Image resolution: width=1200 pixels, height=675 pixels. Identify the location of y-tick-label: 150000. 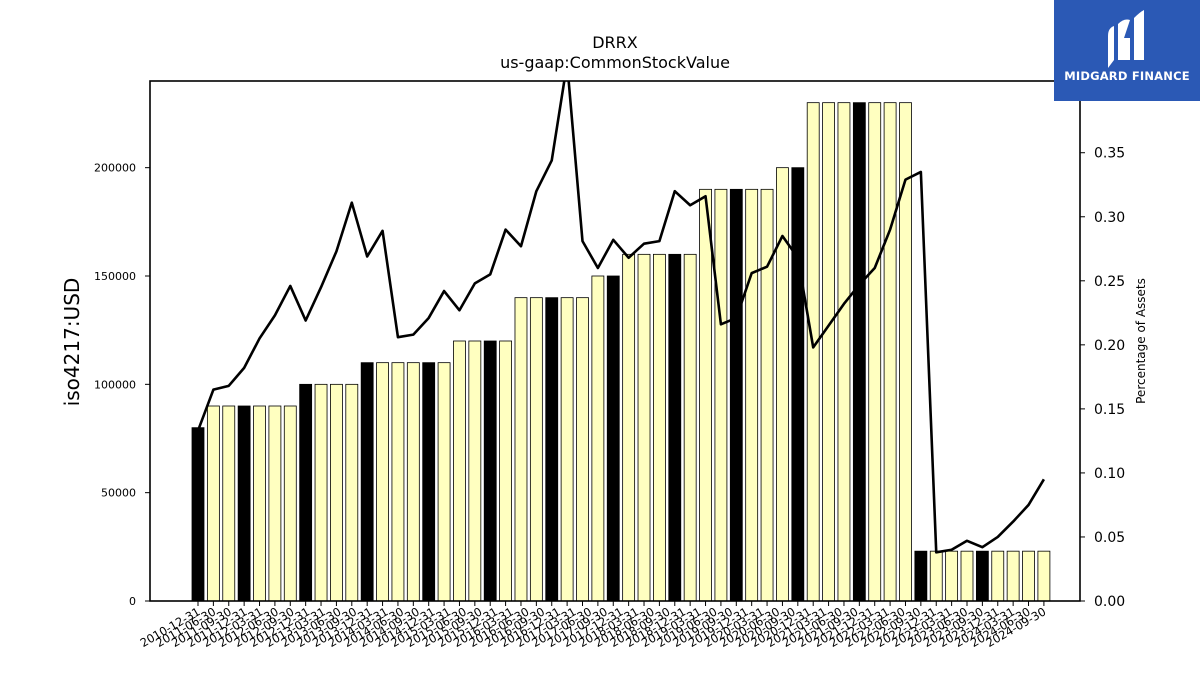
(115, 276).